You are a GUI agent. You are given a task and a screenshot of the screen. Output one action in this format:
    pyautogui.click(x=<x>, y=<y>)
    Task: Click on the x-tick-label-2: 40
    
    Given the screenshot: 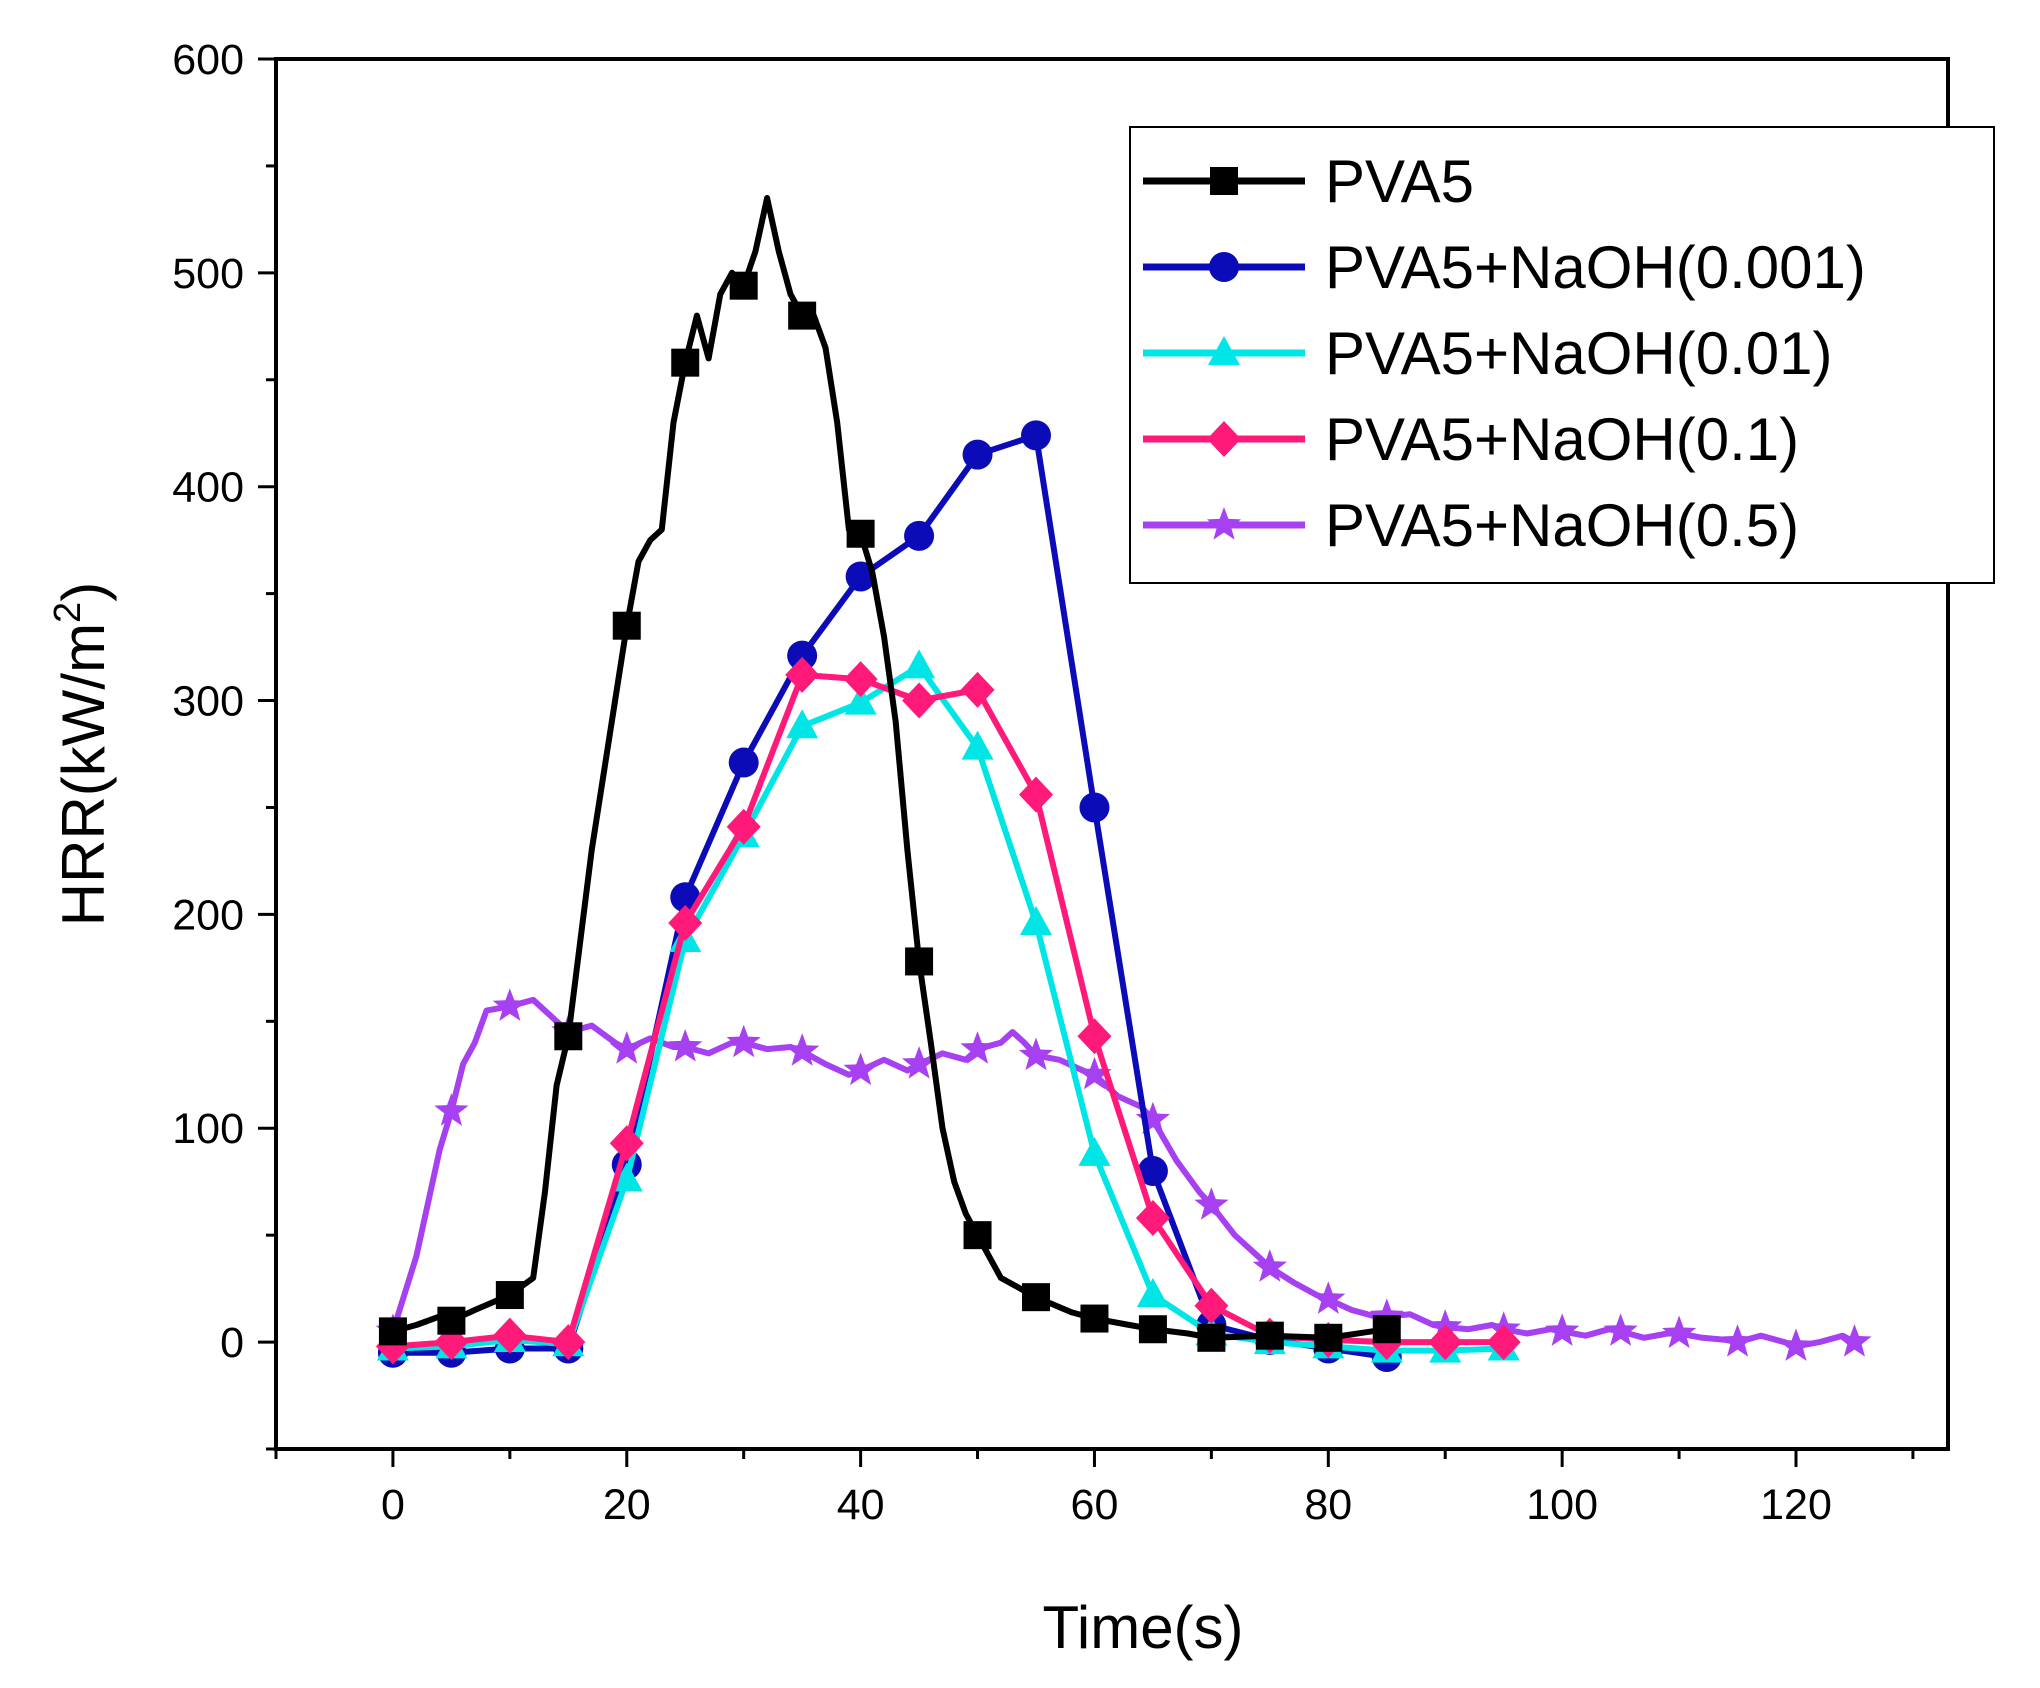 What is the action you would take?
    pyautogui.click(x=861, y=1505)
    